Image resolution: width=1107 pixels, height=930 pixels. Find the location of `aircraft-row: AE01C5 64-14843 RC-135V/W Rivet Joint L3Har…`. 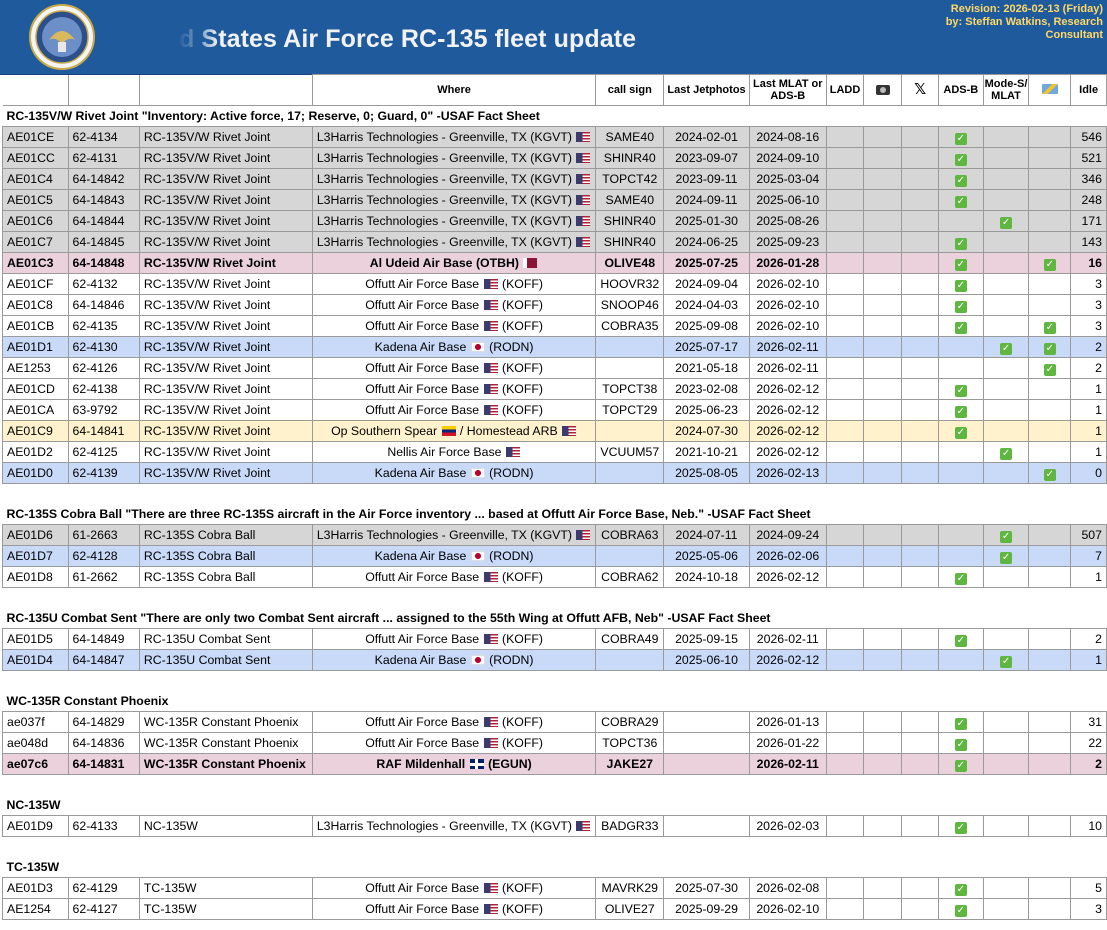

aircraft-row: AE01C5 64-14843 RC-135V/W Rivet Joint L3Har… is located at coordinates (554, 200).